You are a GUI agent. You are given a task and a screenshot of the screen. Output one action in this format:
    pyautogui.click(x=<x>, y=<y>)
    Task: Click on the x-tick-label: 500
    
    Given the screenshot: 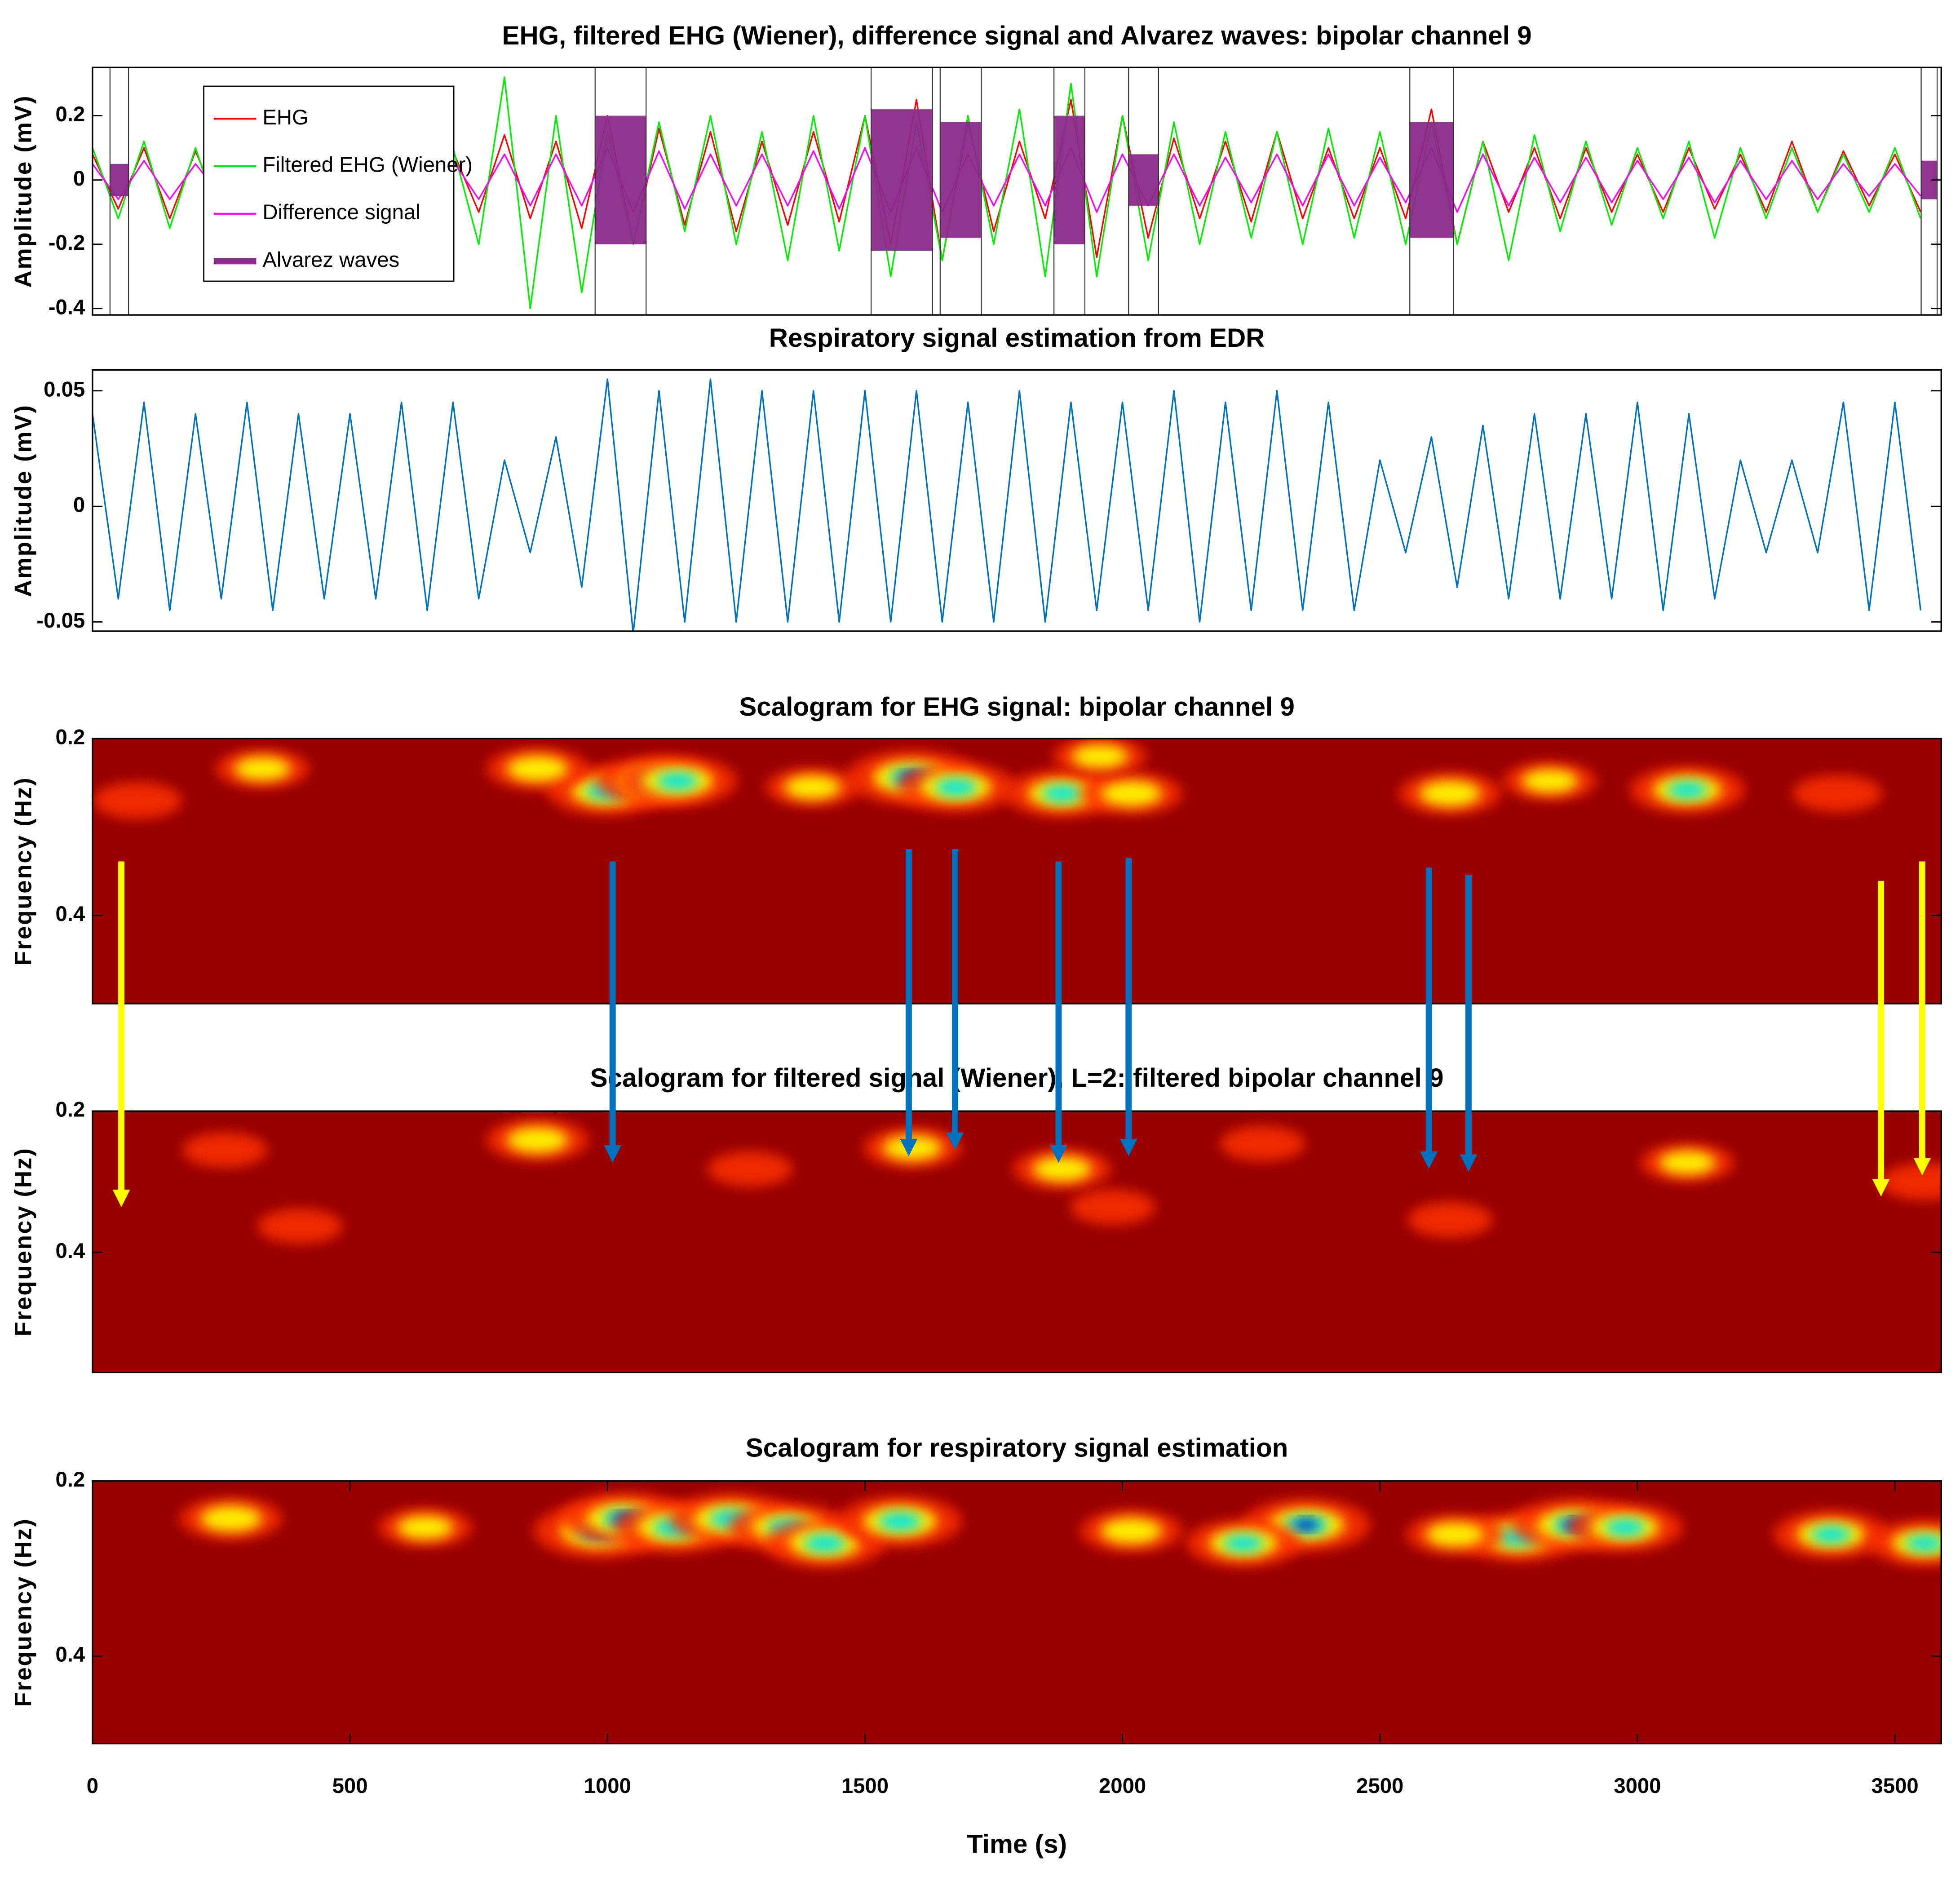 What is the action you would take?
    pyautogui.click(x=350, y=1786)
    